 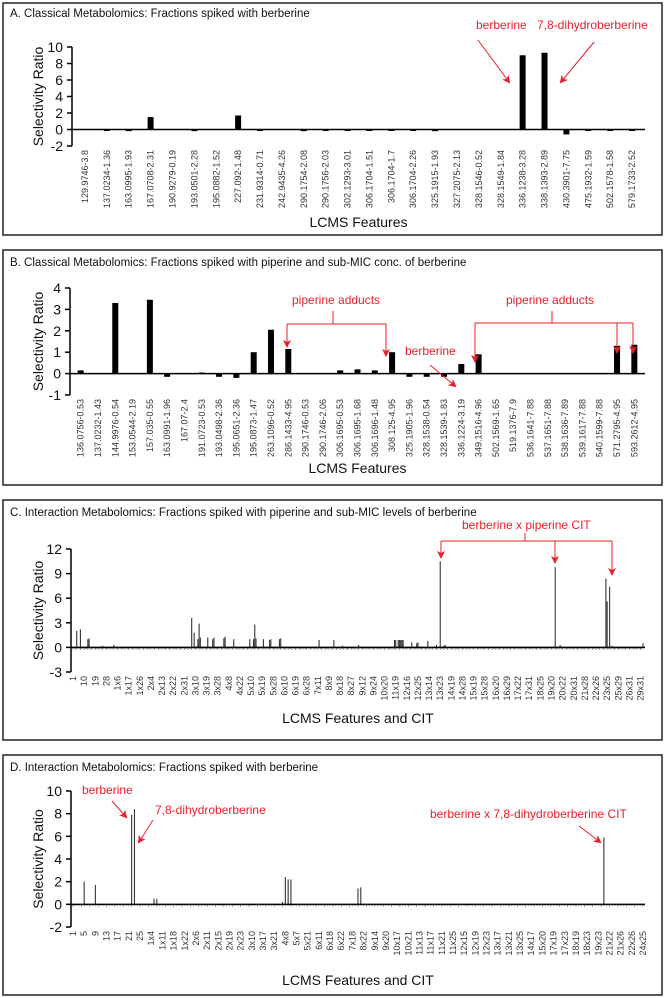 I want to click on x-tick-label: 308.125-4.95, so click(x=392, y=425).